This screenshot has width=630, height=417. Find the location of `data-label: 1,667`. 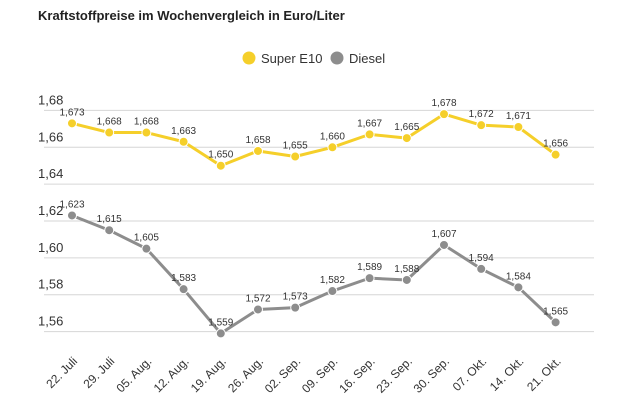

data-label: 1,667 is located at coordinates (369, 123).